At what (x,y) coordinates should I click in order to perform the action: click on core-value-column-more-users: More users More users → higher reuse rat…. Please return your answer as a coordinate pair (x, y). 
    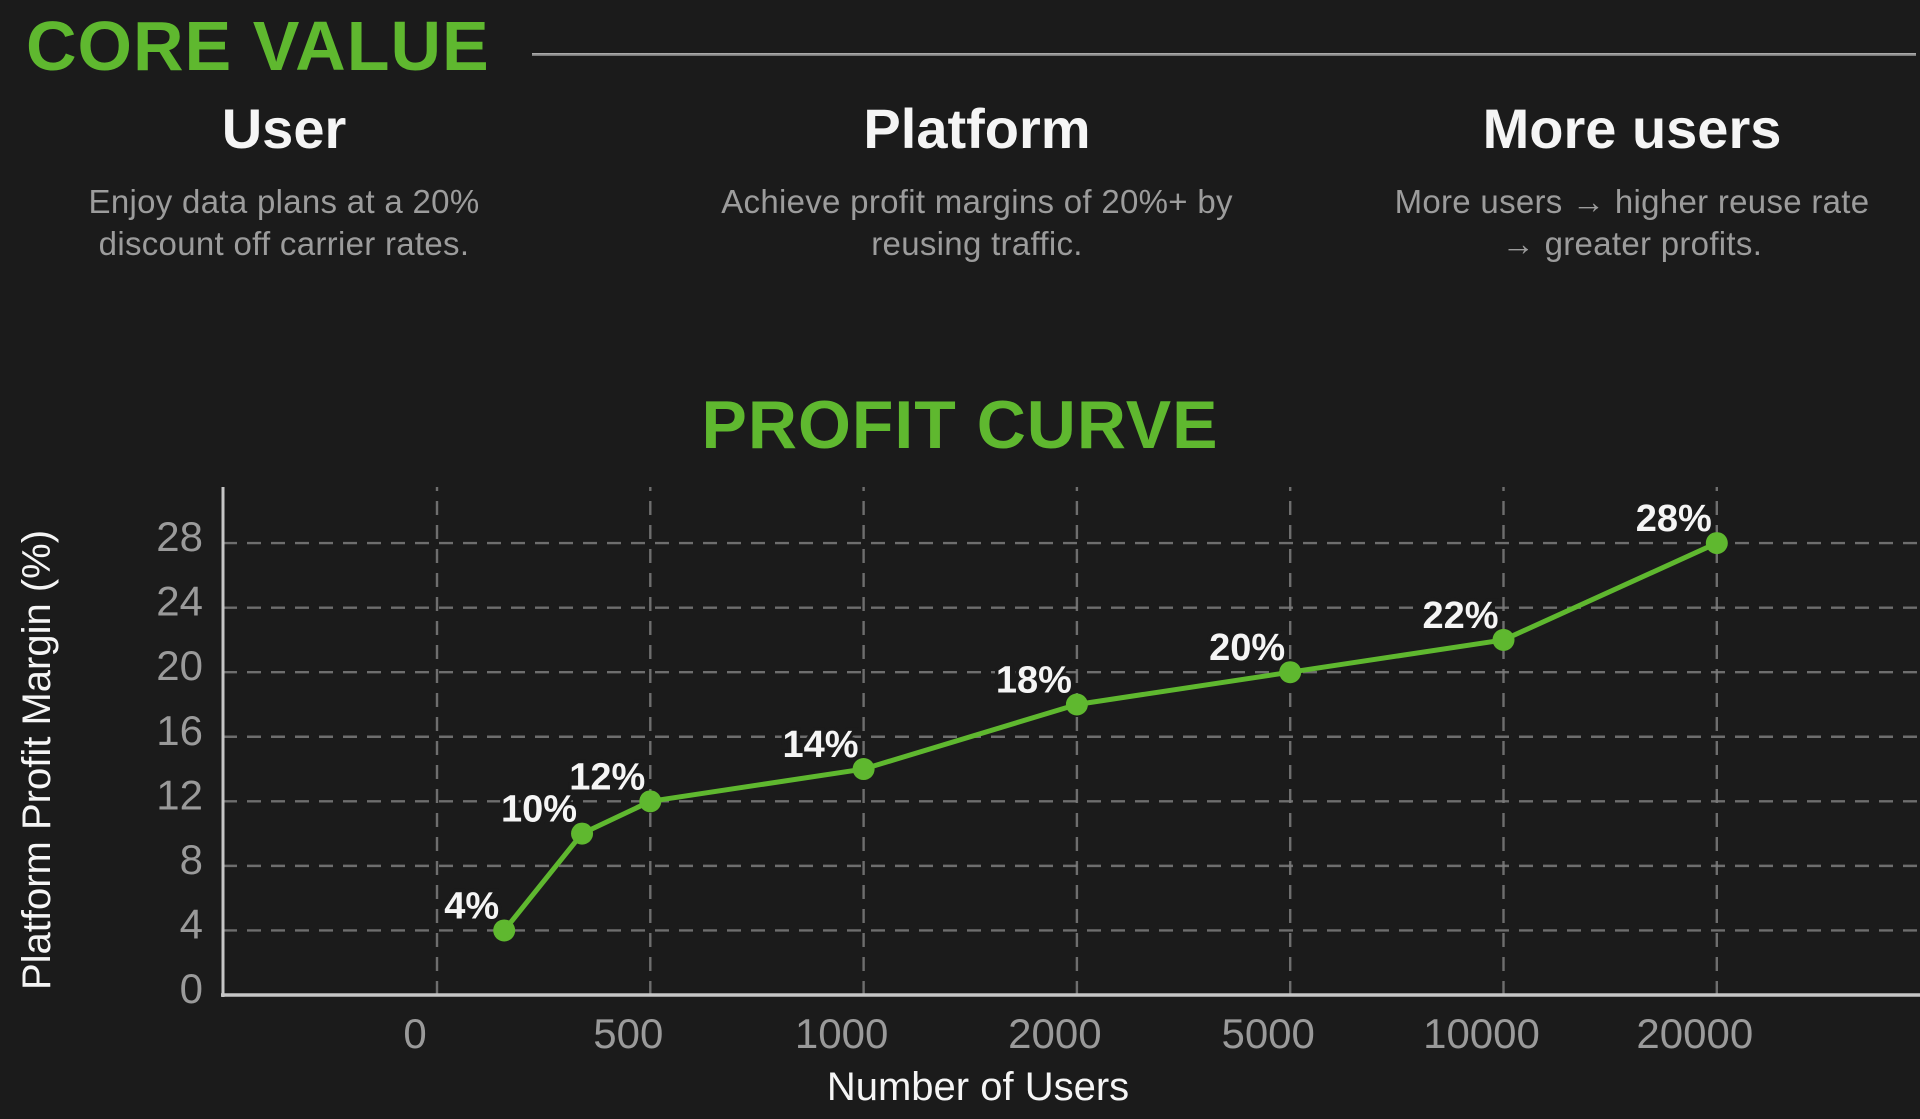
    Looking at the image, I should click on (1632, 180).